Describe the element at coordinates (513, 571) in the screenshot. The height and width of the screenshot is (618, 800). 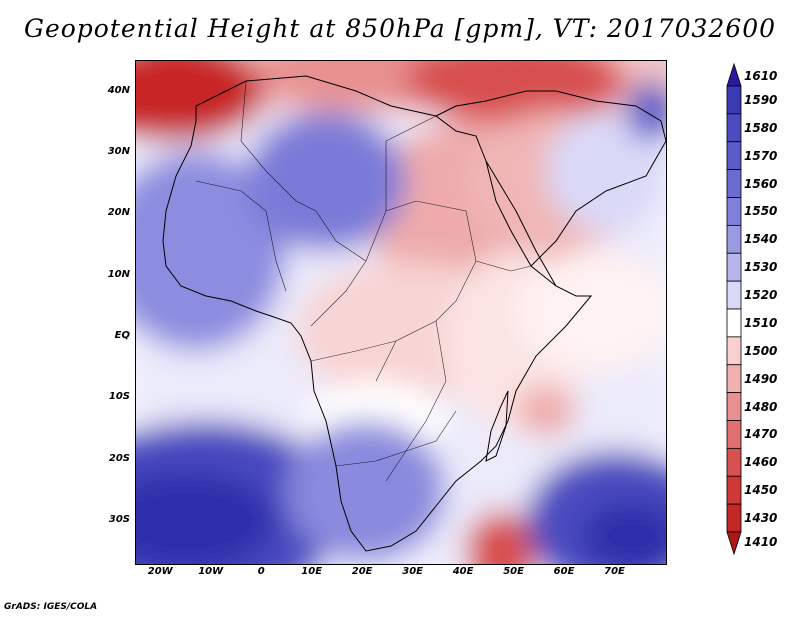
I see `lon-tick-label: 50E` at that location.